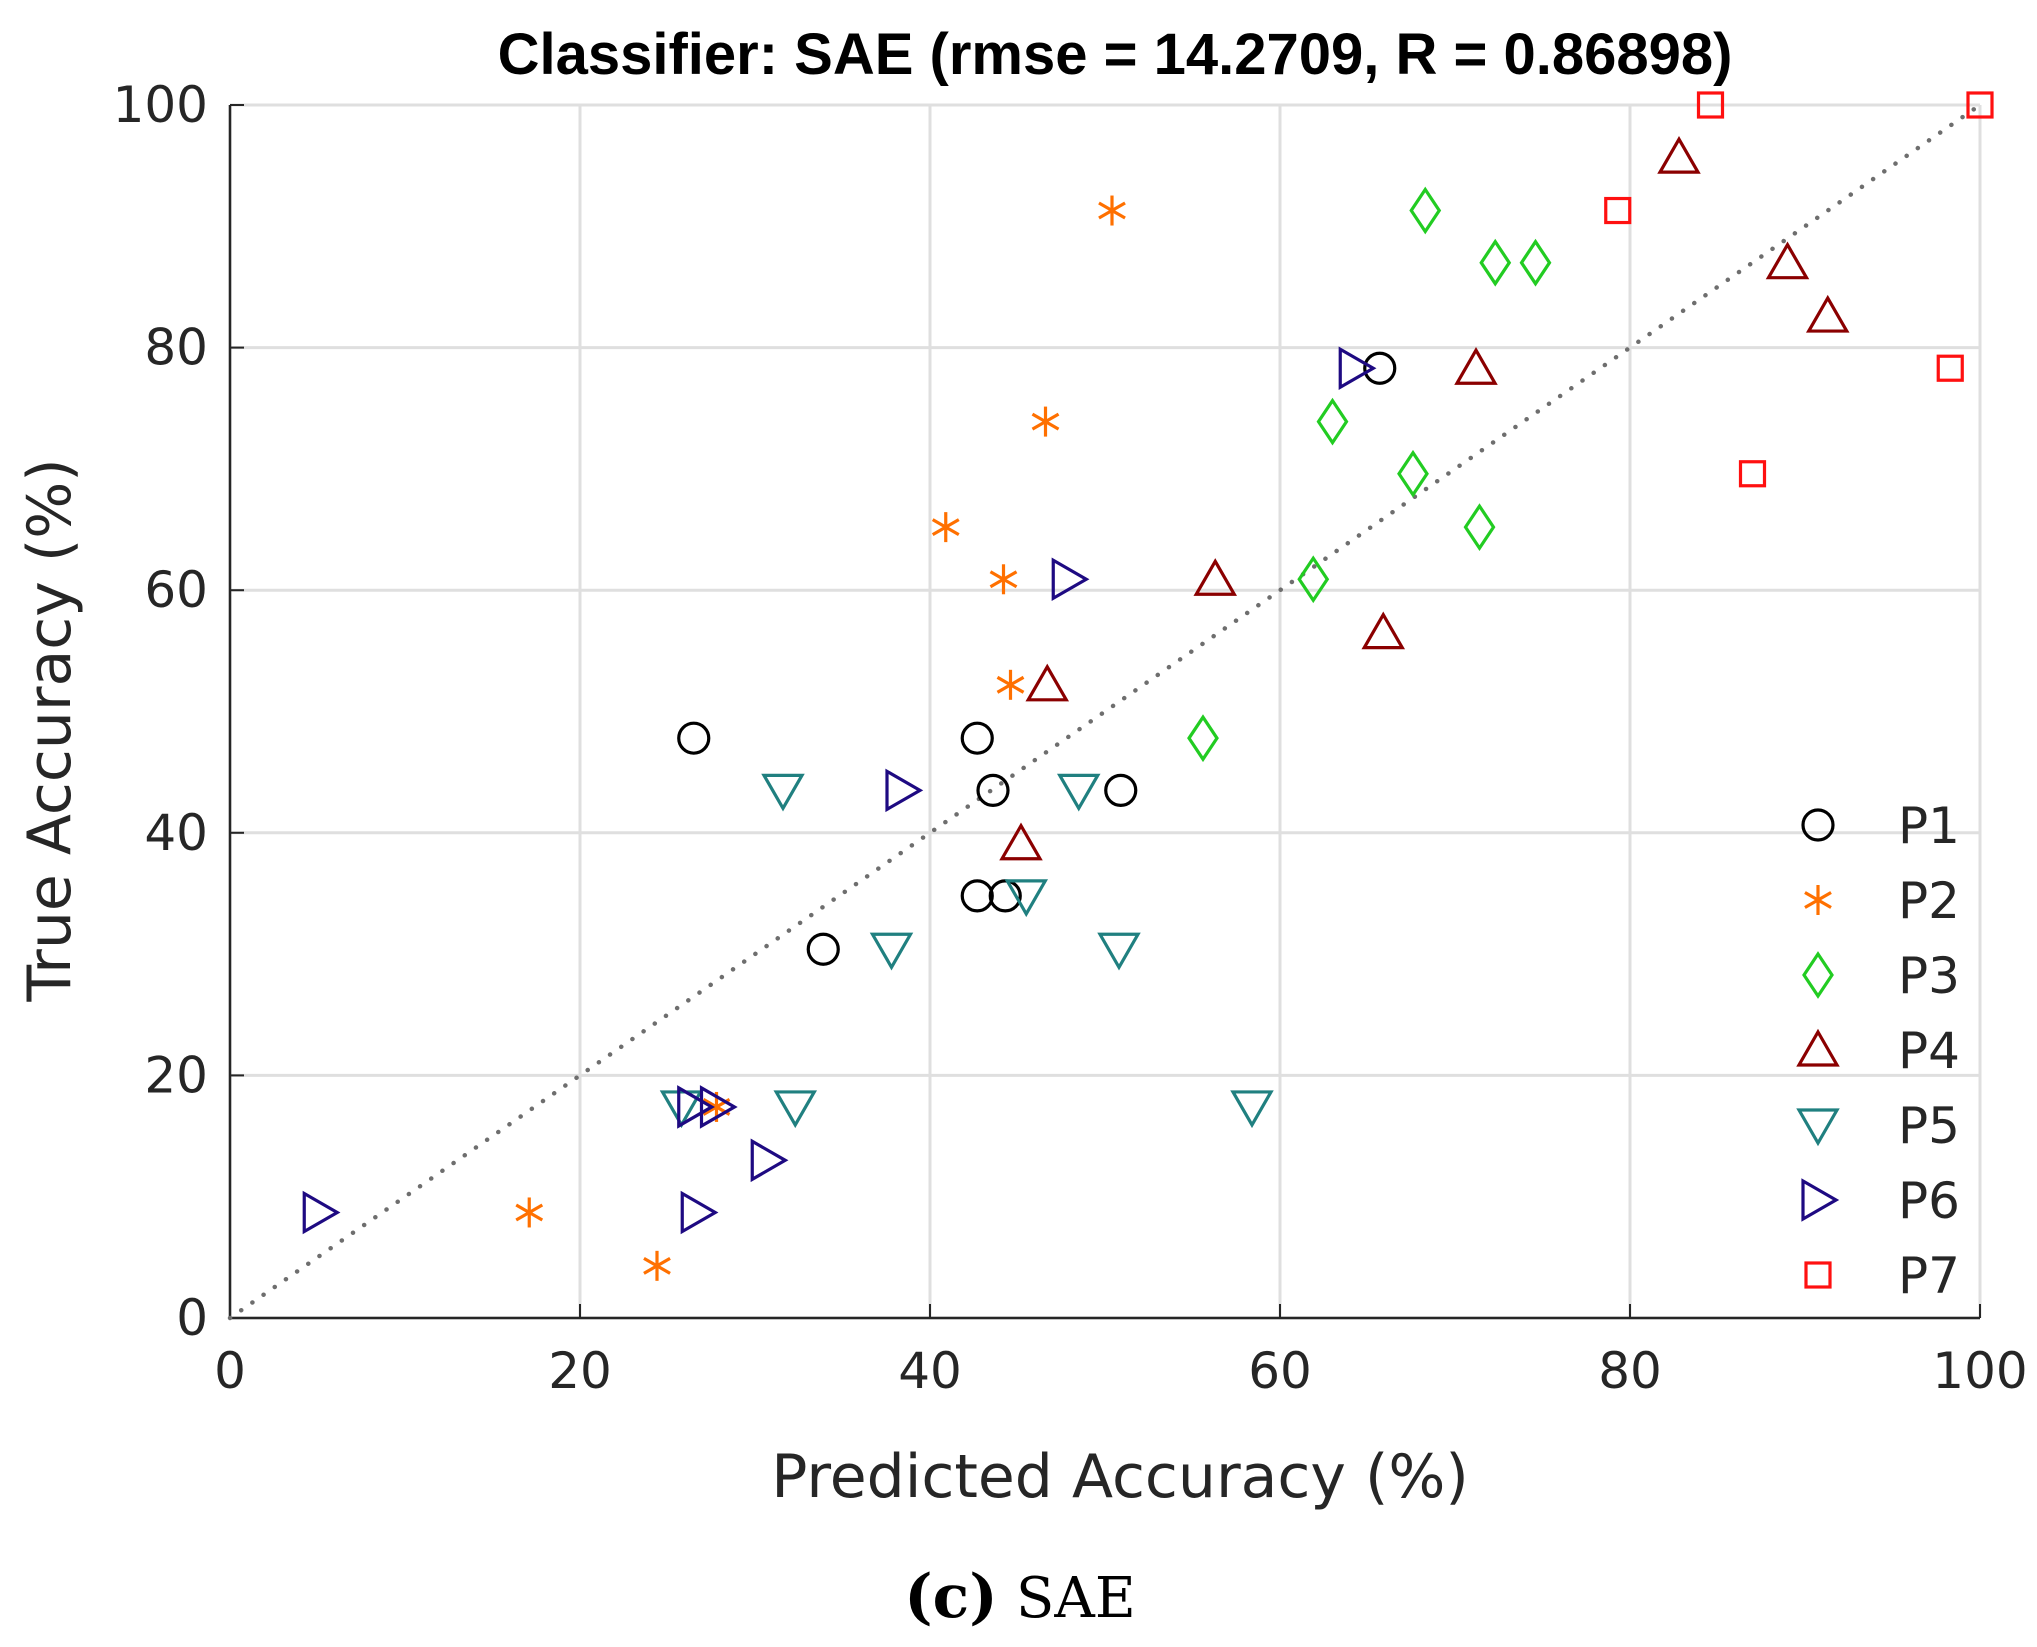 Image resolution: width=2037 pixels, height=1647 pixels. I want to click on legend-marker-p4, so click(1818, 1047).